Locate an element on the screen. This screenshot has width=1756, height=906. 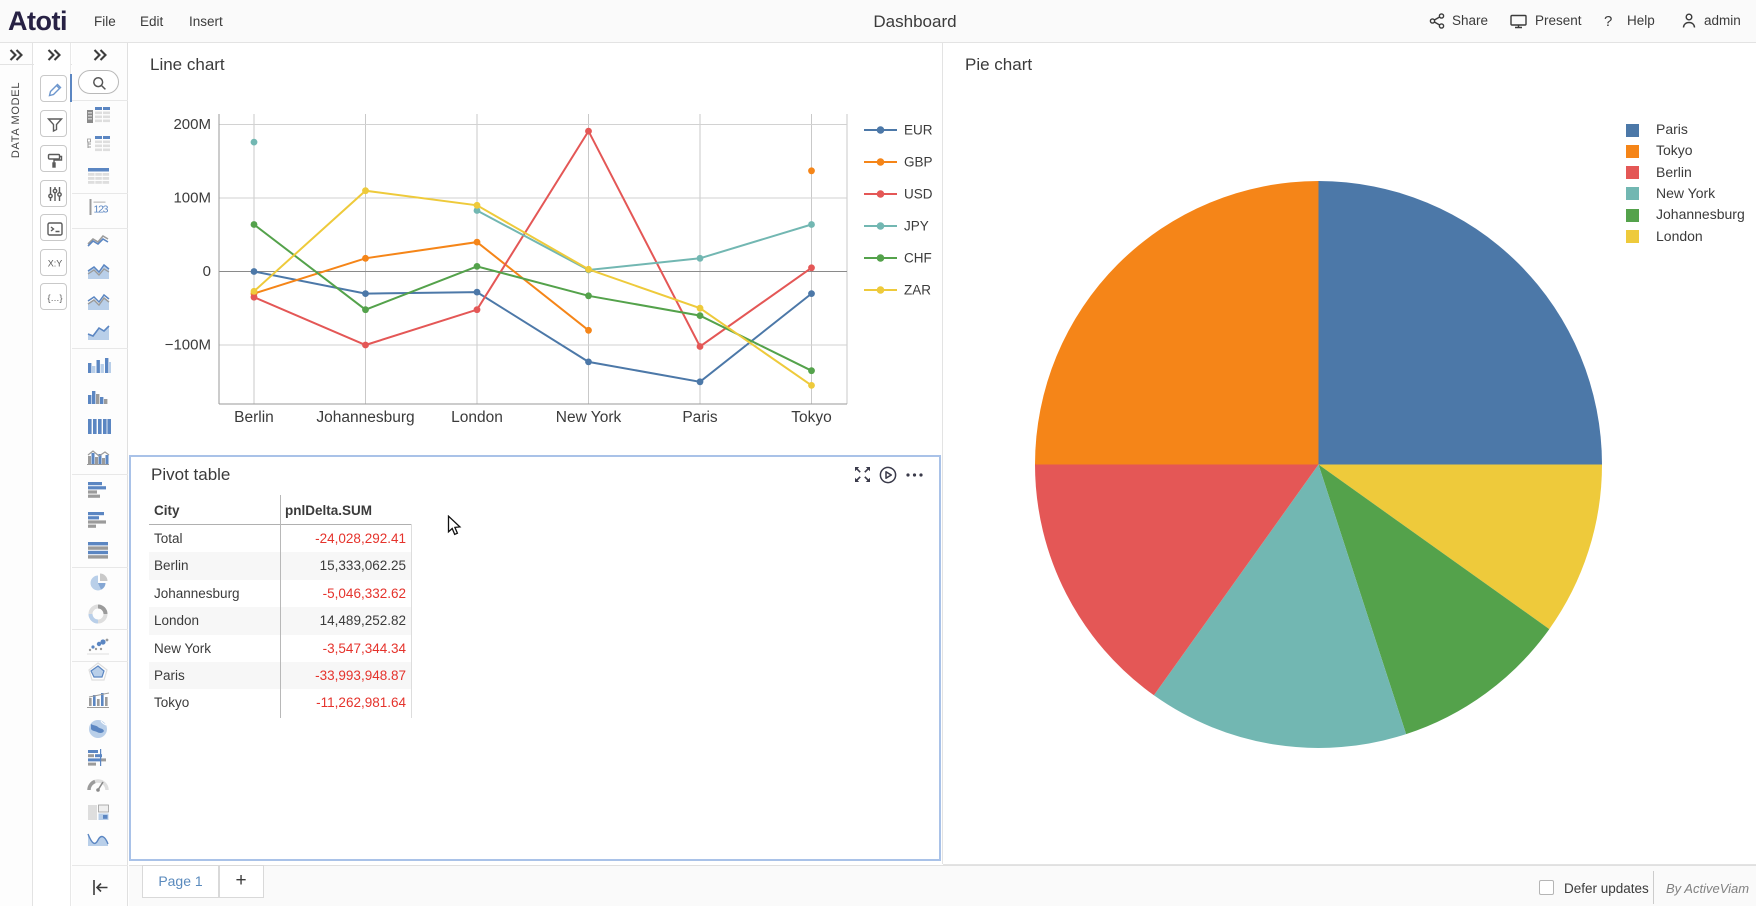
svg-text: CHF is located at coordinates (918, 258).